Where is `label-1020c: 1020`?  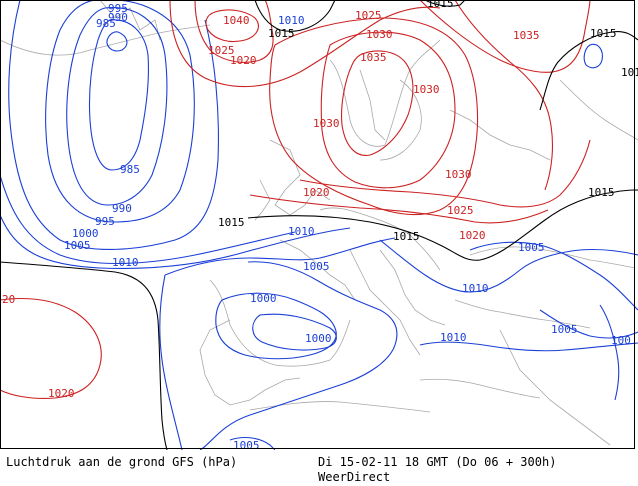 label-1020c: 1020 is located at coordinates (472, 235).